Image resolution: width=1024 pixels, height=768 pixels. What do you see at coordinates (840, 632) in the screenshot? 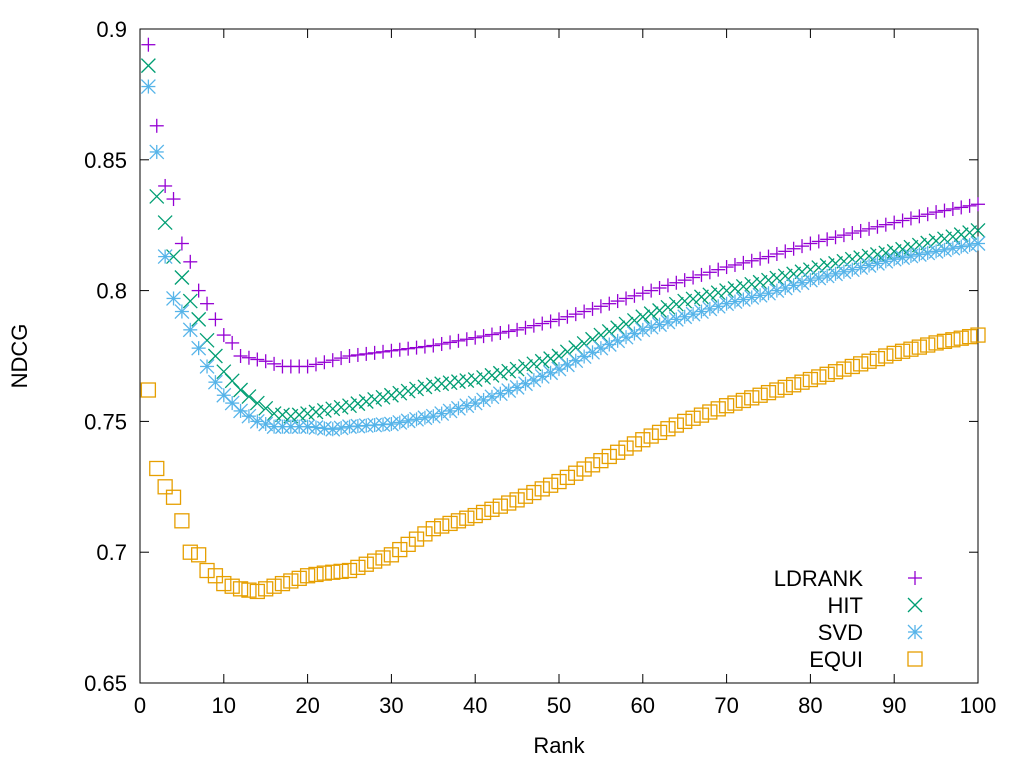
I see `legend-label-svd: SVD` at bounding box center [840, 632].